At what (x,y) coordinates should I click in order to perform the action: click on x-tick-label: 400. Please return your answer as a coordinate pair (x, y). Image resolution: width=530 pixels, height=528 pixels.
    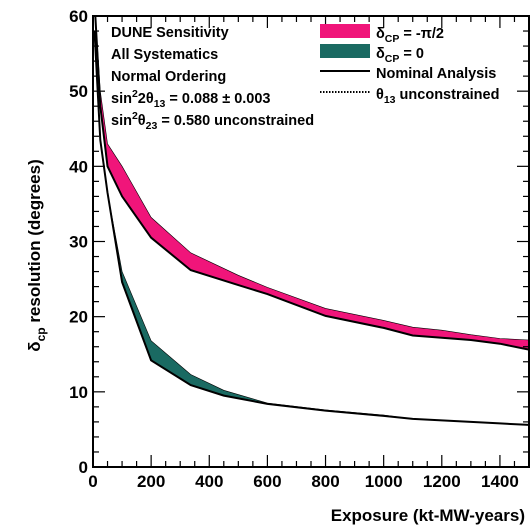
    Looking at the image, I should click on (209, 481).